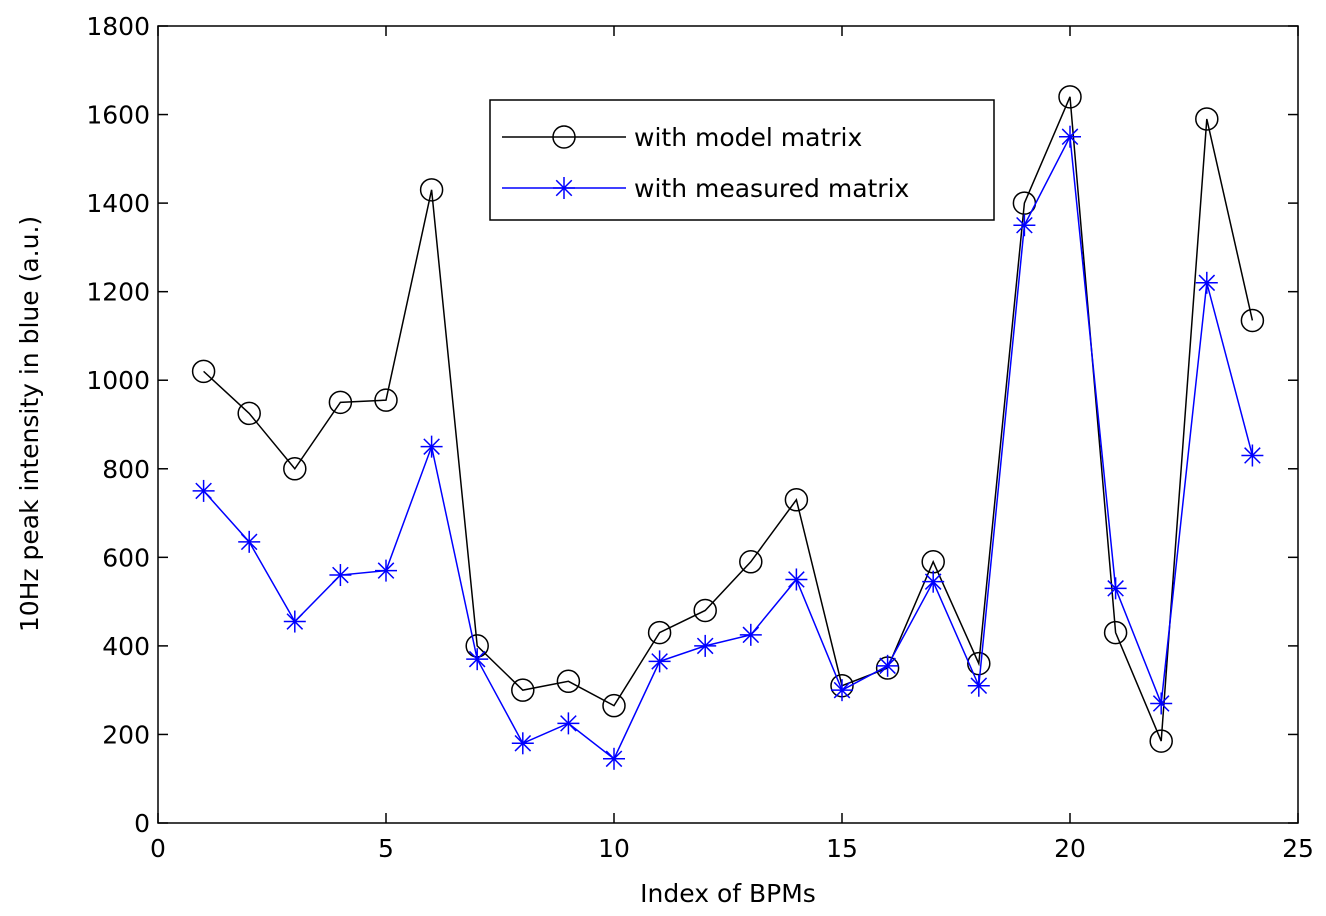 The width and height of the screenshot is (1326, 916). Describe the element at coordinates (728, 893) in the screenshot. I see `x-axis-label: Index of BPMs` at that location.